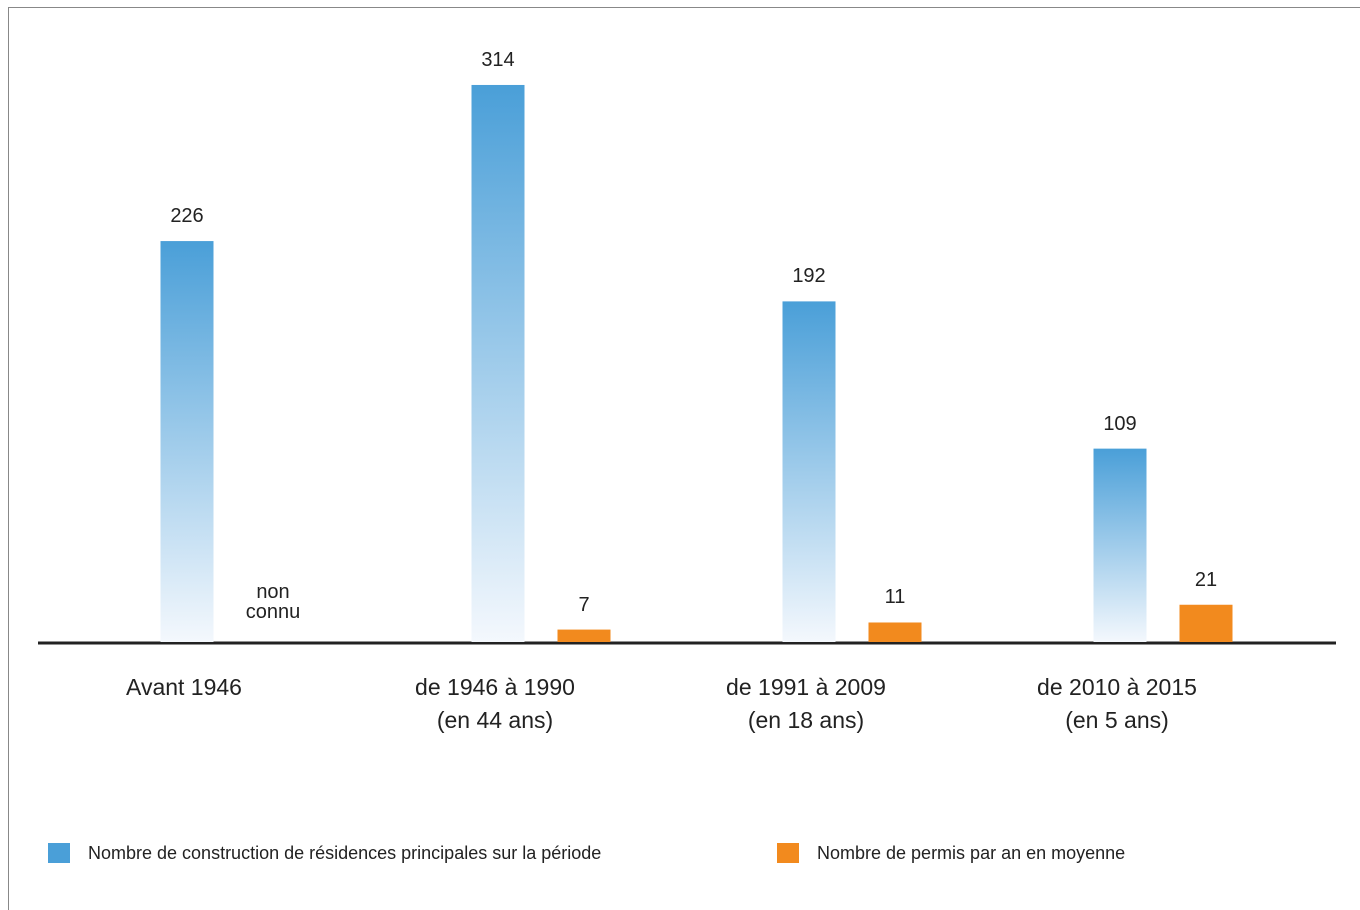  I want to click on x-tick-label: de 1946 à 1990 (en 44 ans), so click(495, 703).